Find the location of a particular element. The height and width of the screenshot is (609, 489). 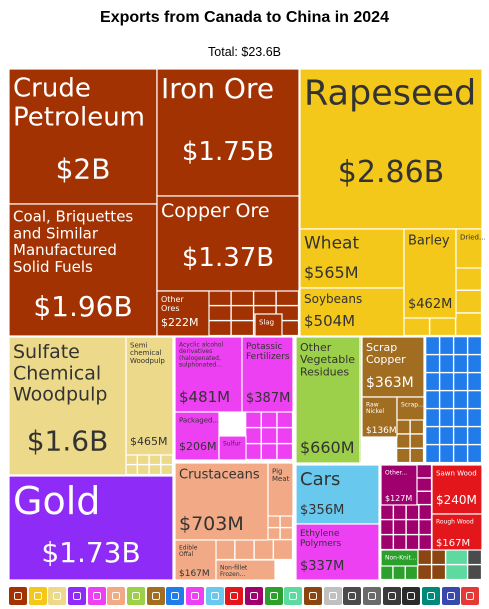

tile-value-label: $337M is located at coordinates (322, 566).